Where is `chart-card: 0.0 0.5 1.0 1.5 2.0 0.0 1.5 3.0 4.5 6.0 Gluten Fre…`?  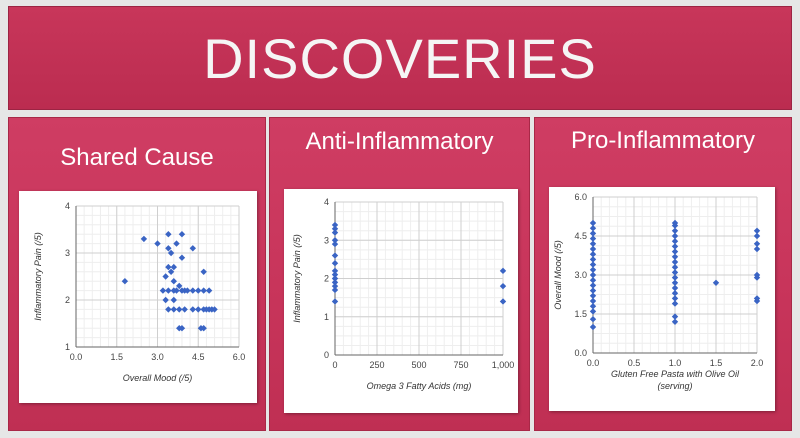
chart-card: 0.0 0.5 1.0 1.5 2.0 0.0 1.5 3.0 4.5 6.0 Gluten Fre… is located at coordinates (662, 299).